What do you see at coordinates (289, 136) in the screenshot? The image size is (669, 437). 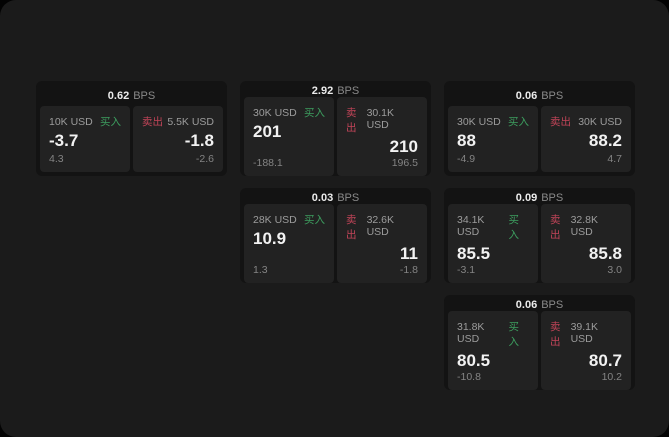 I see `buy-panel: 30K USD 买入 201 -188.1` at bounding box center [289, 136].